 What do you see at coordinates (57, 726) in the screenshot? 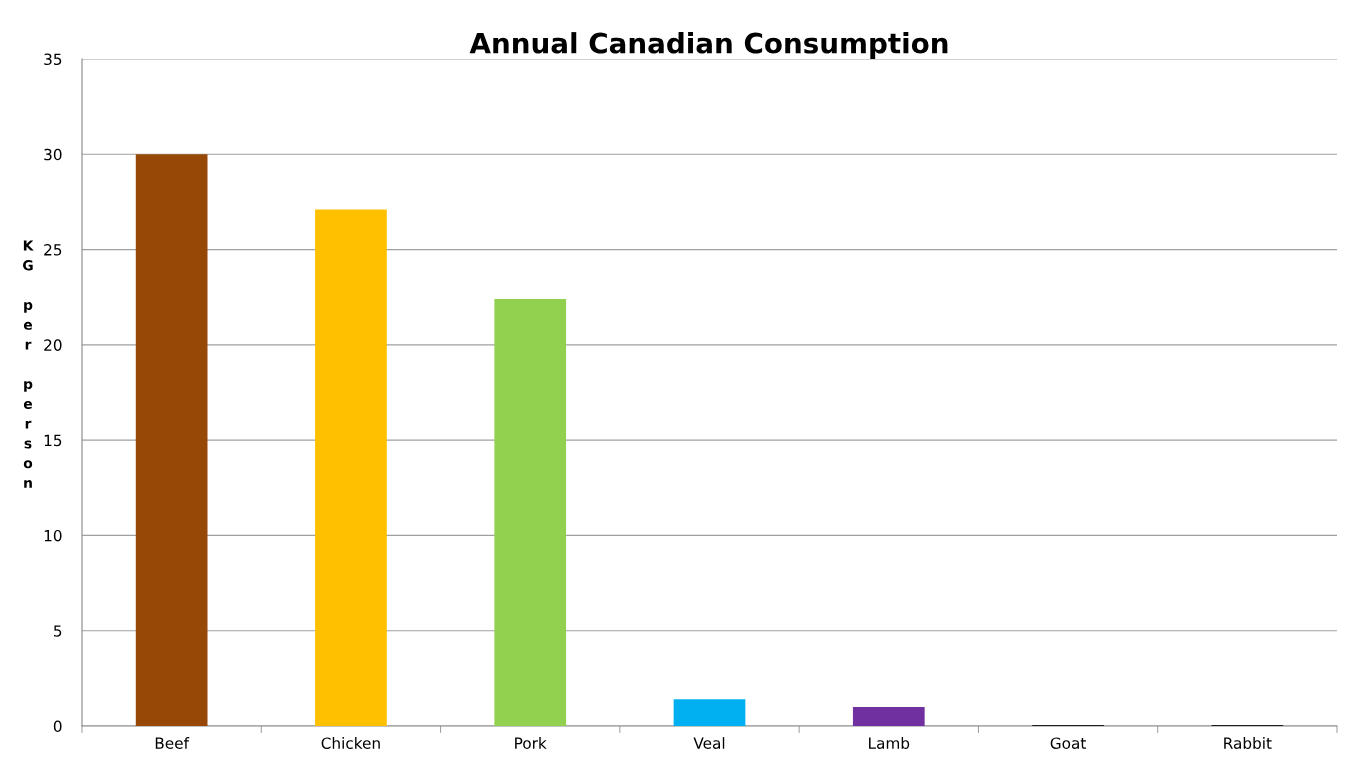
I see `y-tick-label: 0` at bounding box center [57, 726].